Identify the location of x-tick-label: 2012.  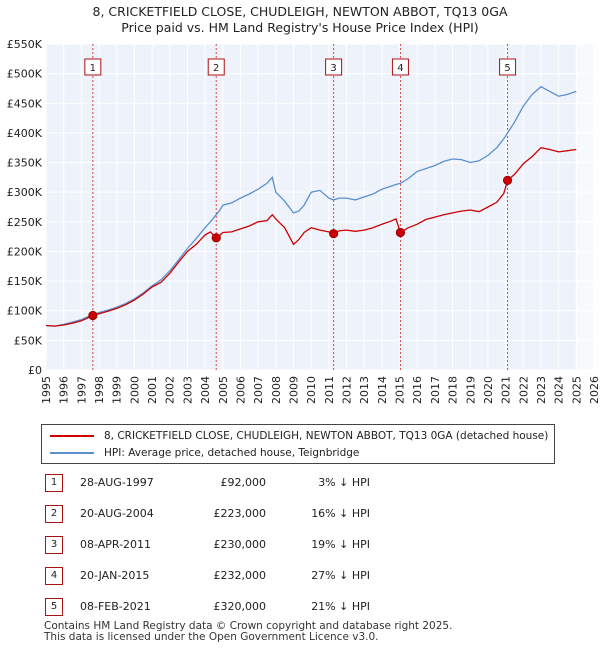
(347, 390).